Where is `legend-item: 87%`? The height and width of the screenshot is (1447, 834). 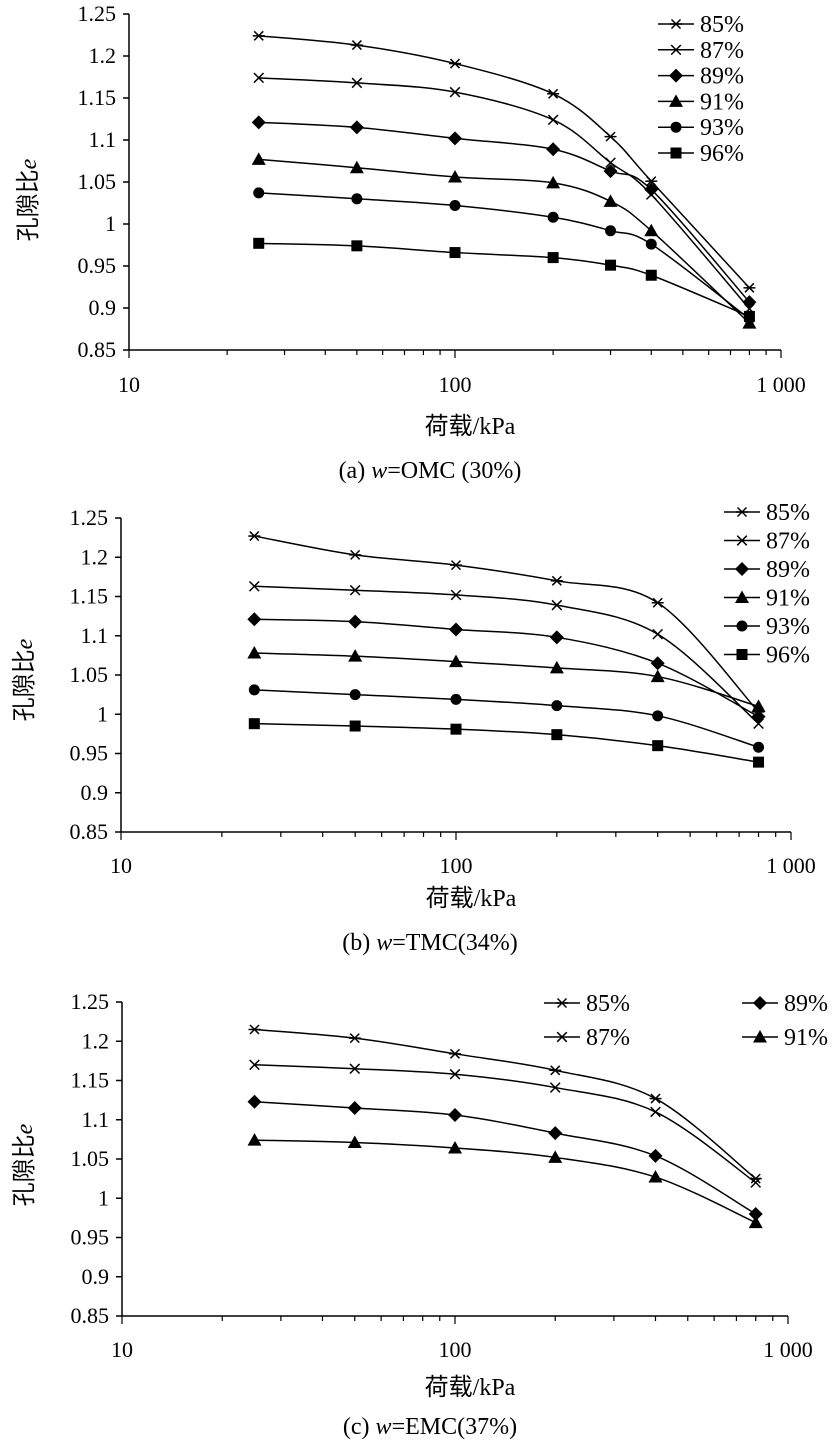
legend-item: 87% is located at coordinates (587, 1038).